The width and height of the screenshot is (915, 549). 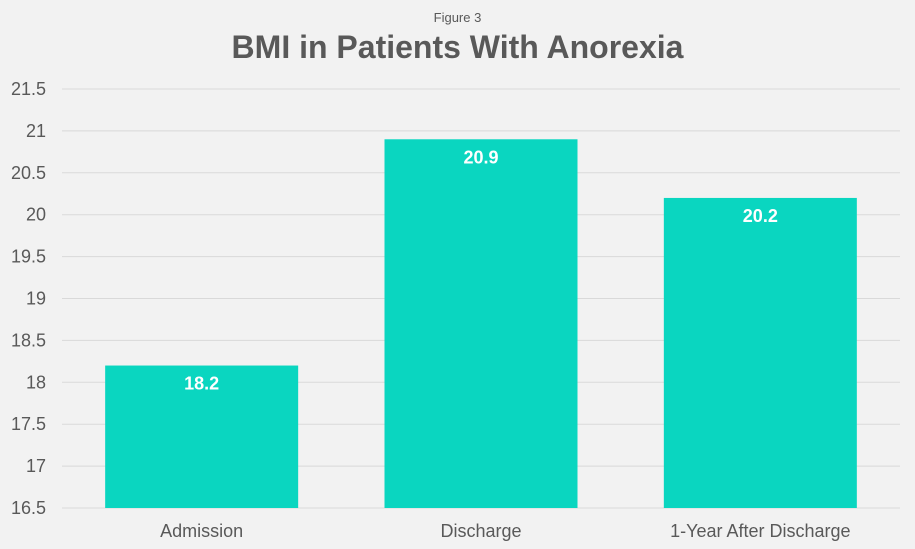 What do you see at coordinates (28, 89) in the screenshot?
I see `y-tick-label: 21.5` at bounding box center [28, 89].